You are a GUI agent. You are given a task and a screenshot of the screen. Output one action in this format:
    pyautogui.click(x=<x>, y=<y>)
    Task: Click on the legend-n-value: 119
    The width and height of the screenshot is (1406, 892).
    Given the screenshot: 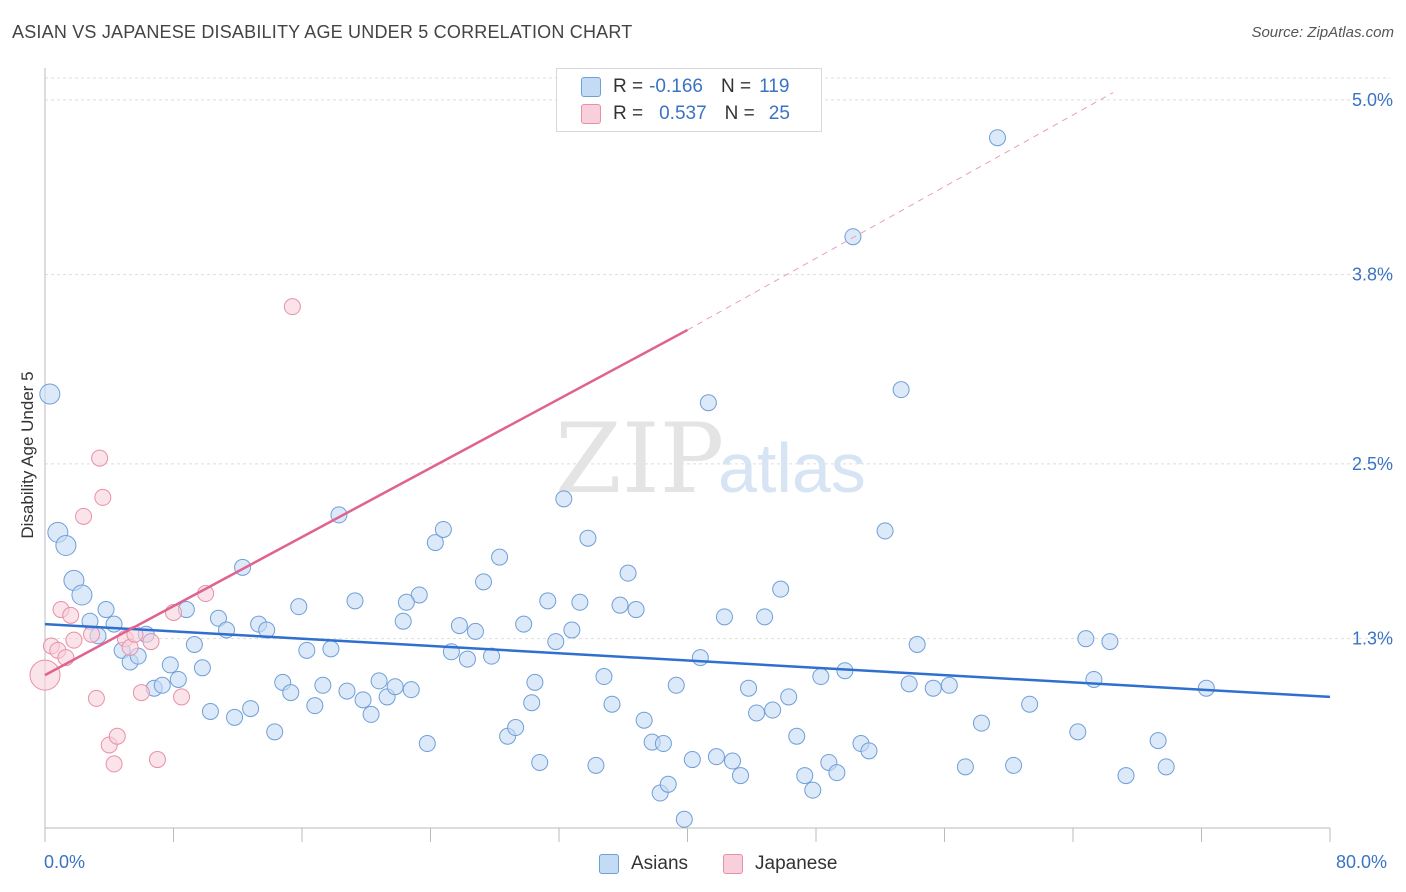 What is the action you would take?
    pyautogui.click(x=774, y=86)
    